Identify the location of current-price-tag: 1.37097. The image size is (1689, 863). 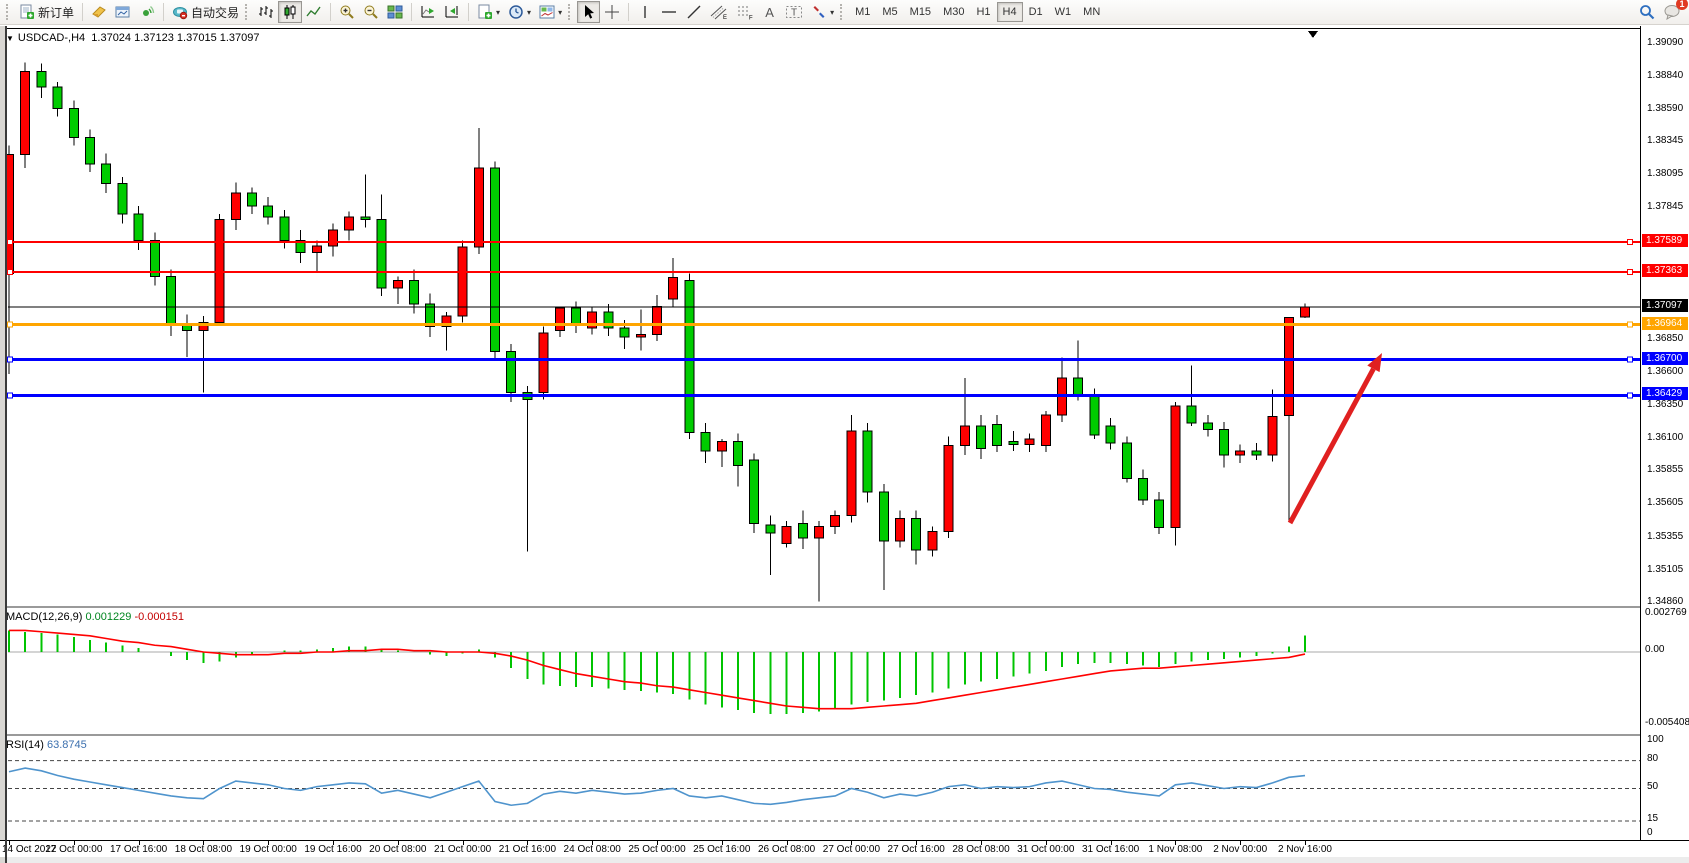
(1665, 306).